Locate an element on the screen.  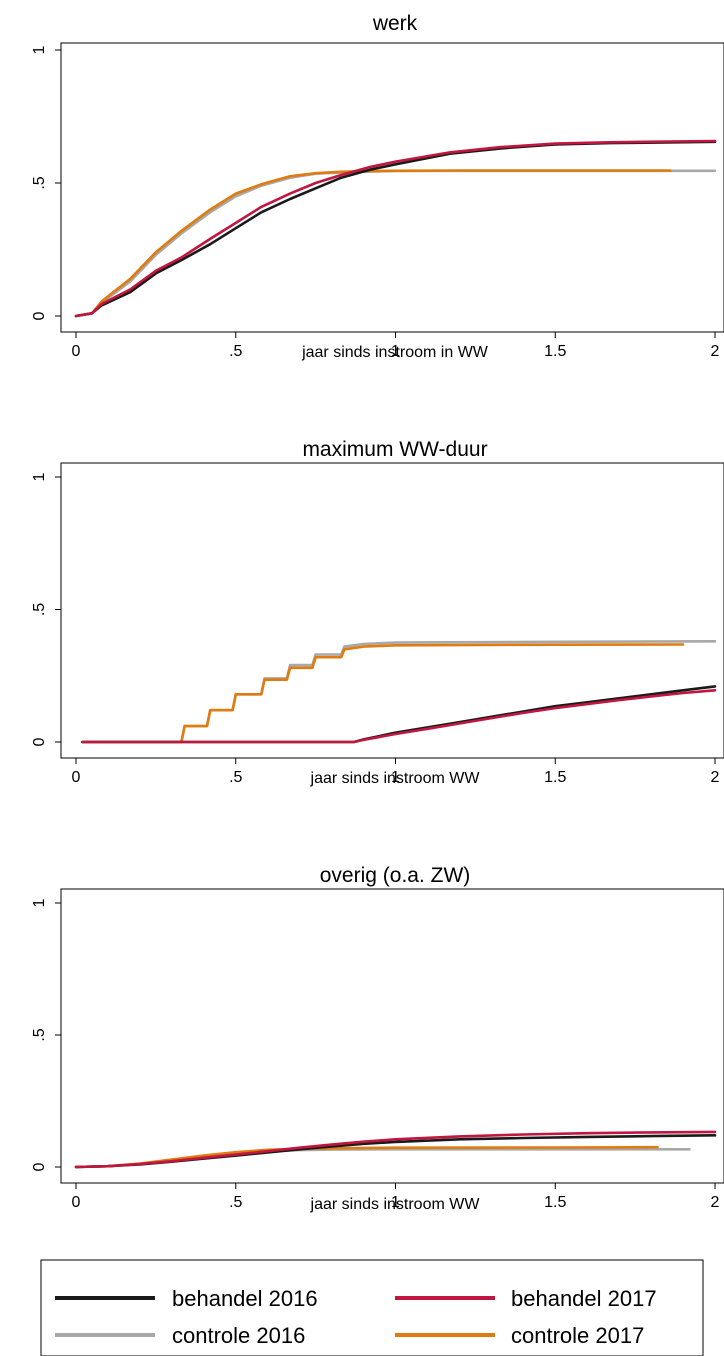
panel-title: overig (o.a. ZW) is located at coordinates (395, 875).